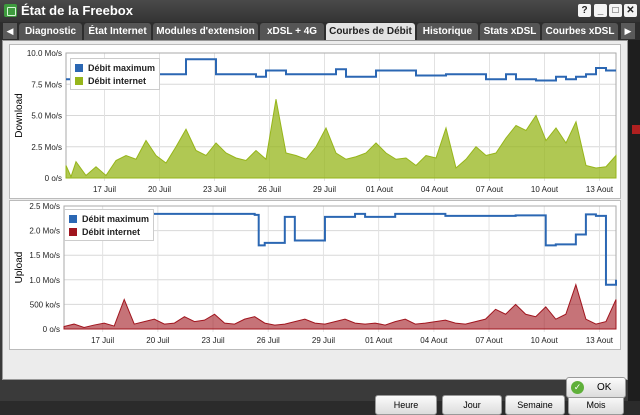  I want to click on range-day-button: Jour, so click(472, 405).